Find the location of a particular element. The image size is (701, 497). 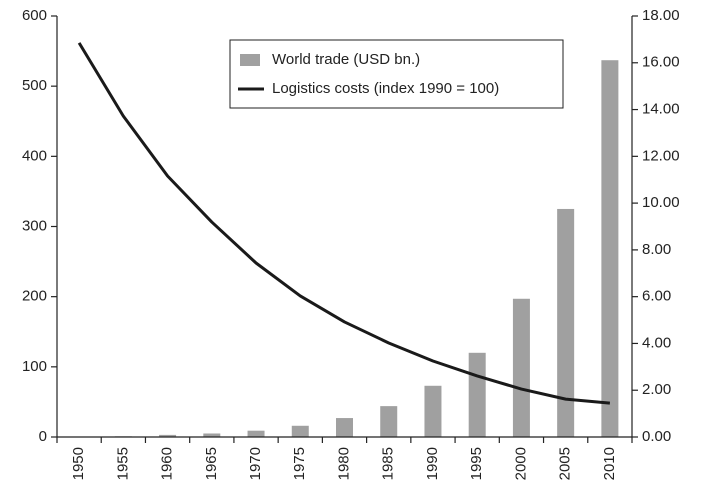

y-tick-label: 400 is located at coordinates (34, 155).